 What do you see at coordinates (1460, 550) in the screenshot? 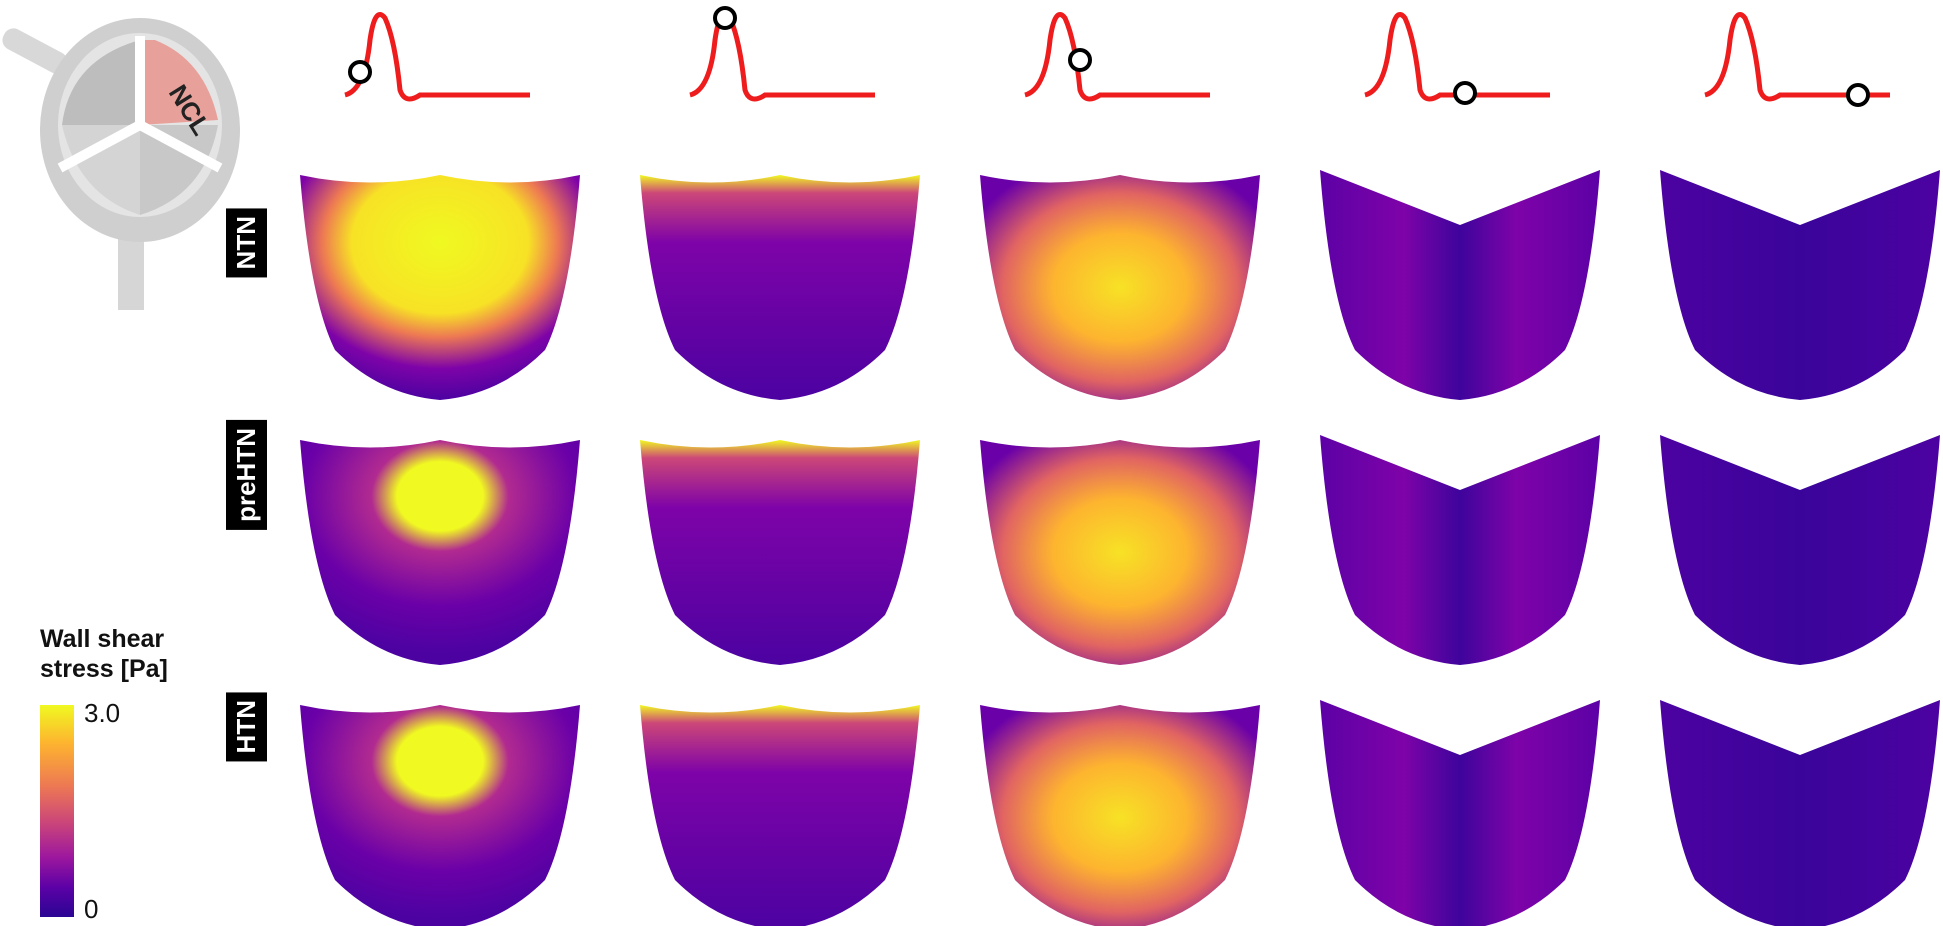
I see `leaflet-prehtn-t4` at bounding box center [1460, 550].